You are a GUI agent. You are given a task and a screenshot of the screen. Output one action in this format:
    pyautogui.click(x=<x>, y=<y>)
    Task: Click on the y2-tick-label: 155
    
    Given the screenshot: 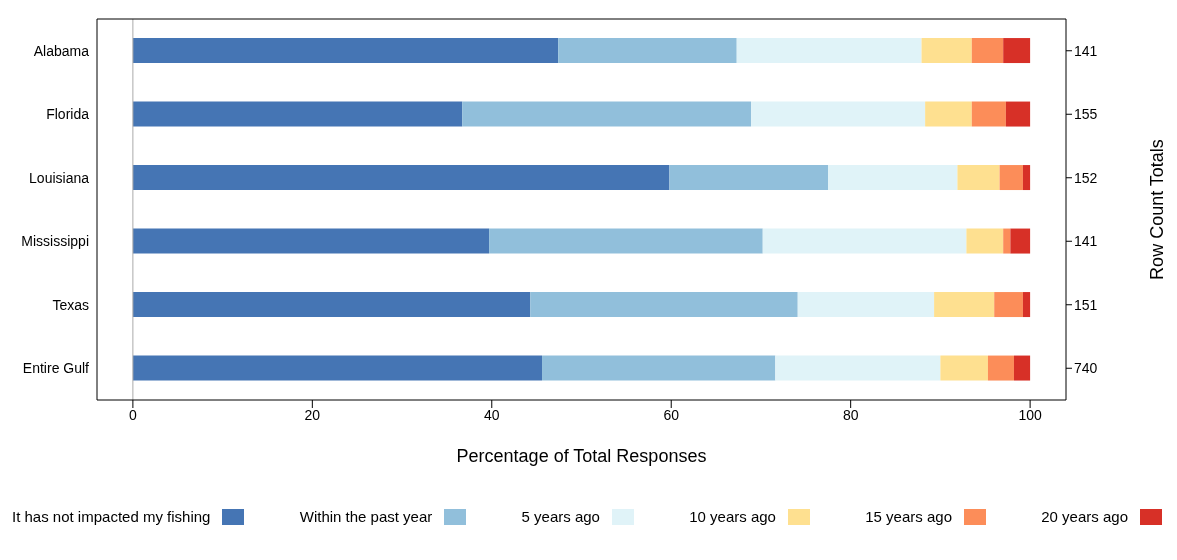 What is the action you would take?
    pyautogui.click(x=1086, y=114)
    